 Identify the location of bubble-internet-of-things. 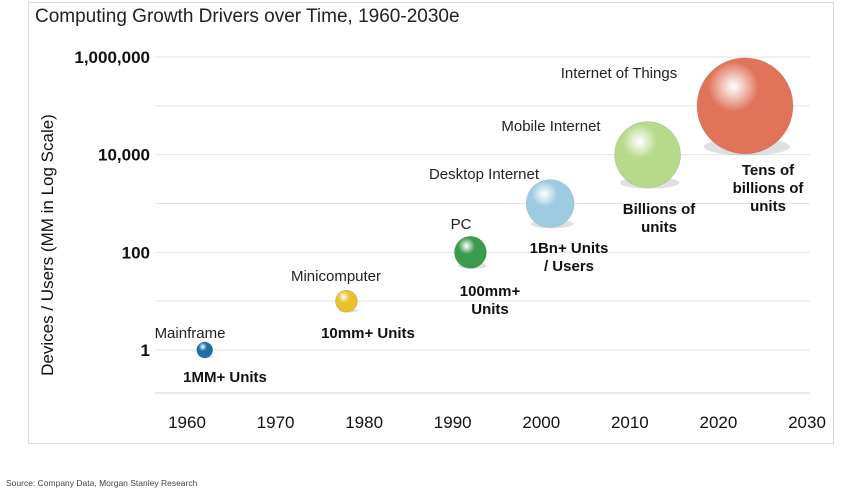
(745, 106).